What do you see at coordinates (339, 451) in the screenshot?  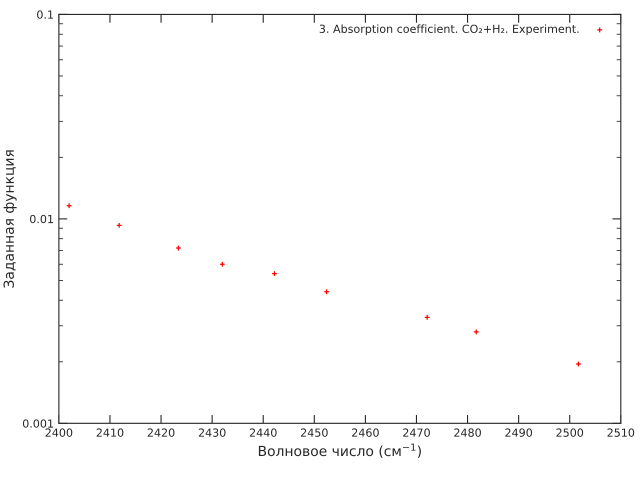 I see `x-axis-title: Волновое число (см$^{−1}$)` at bounding box center [339, 451].